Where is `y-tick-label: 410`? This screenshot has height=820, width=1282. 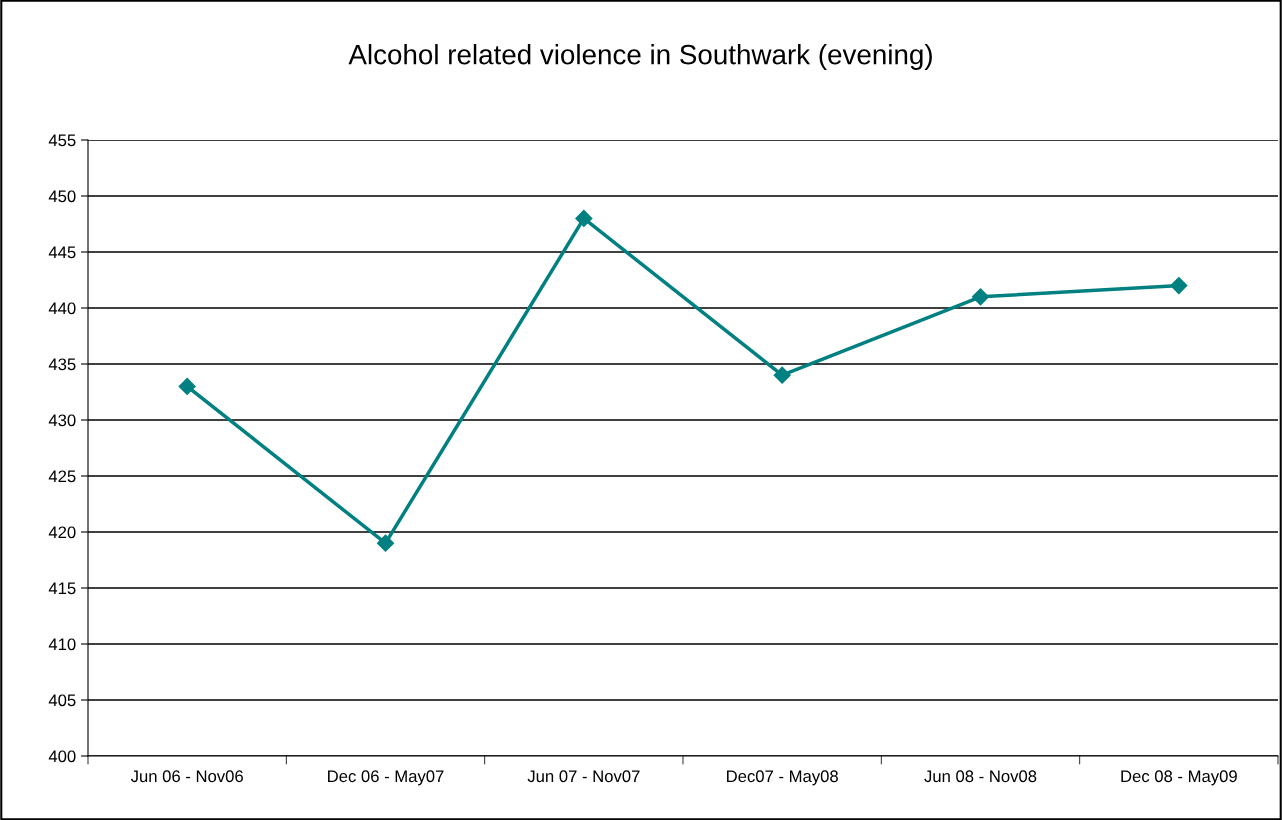 y-tick-label: 410 is located at coordinates (62, 644).